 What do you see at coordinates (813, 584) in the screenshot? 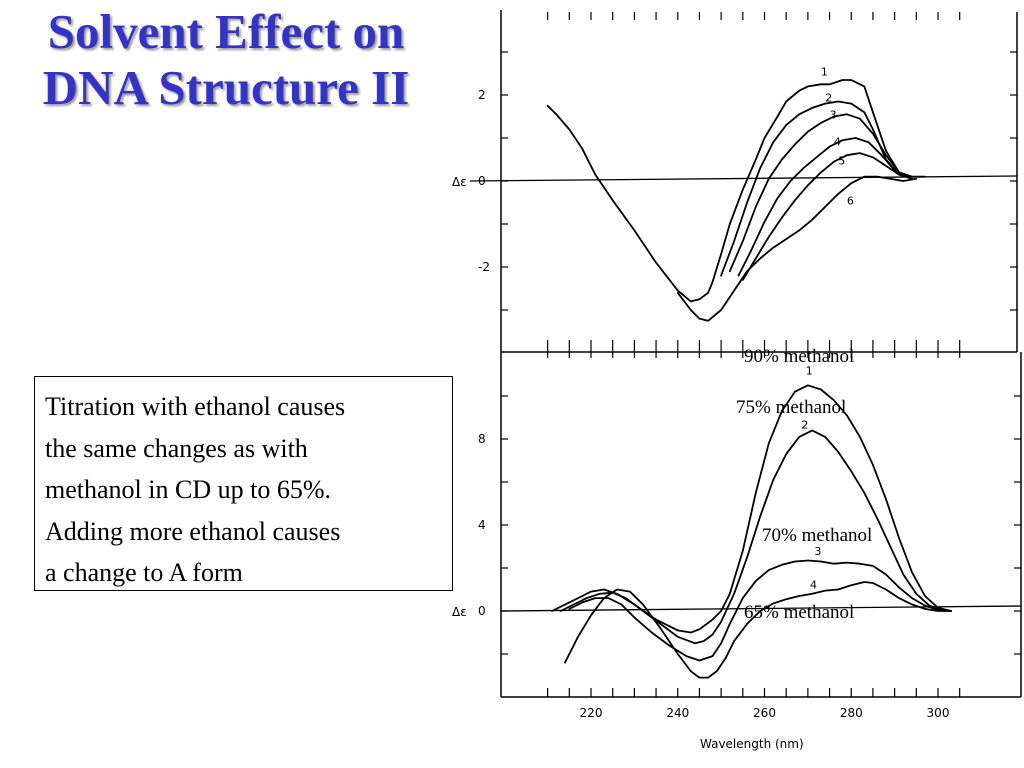
I see `lower-curve-label-4: 4` at bounding box center [813, 584].